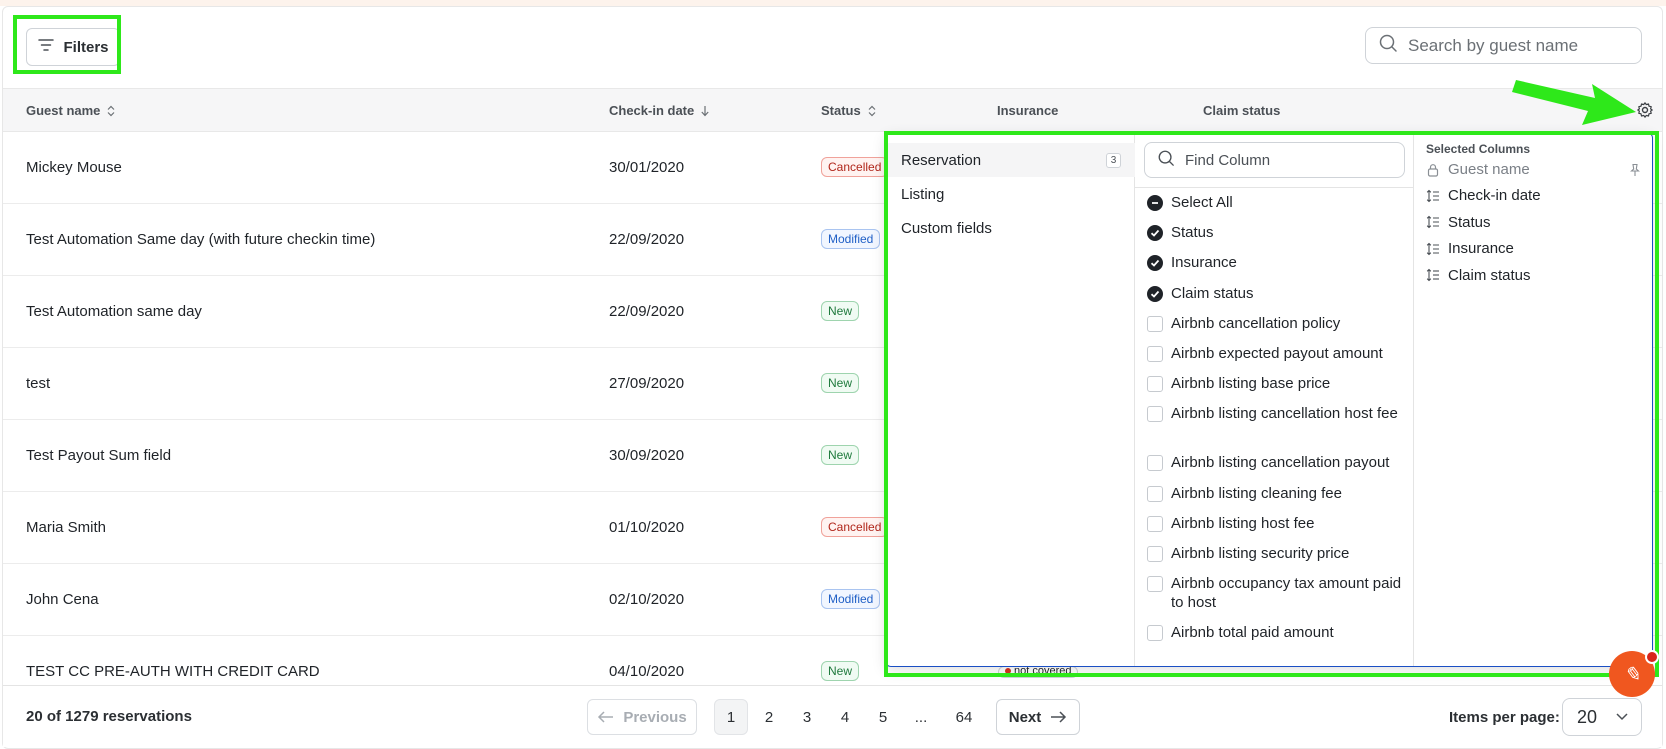 The image size is (1666, 749). I want to click on column-option: Airbnb expected payout amount, so click(1277, 353).